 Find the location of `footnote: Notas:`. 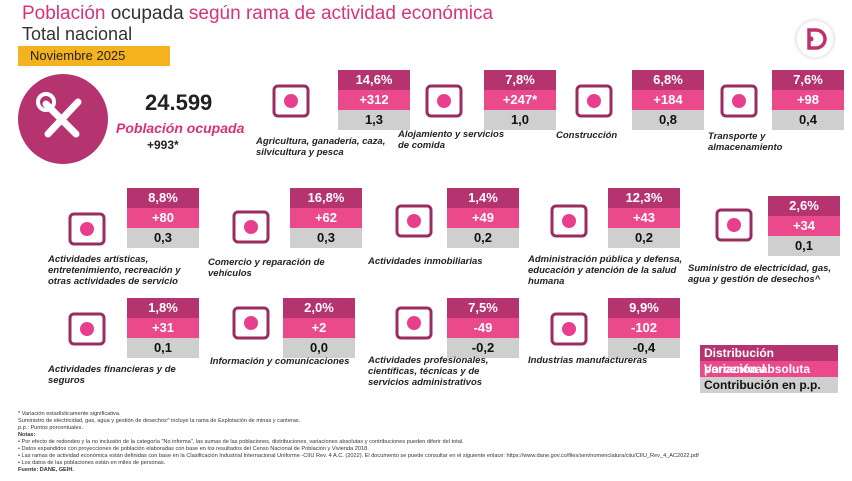

footnote: Notas: is located at coordinates (27, 435).